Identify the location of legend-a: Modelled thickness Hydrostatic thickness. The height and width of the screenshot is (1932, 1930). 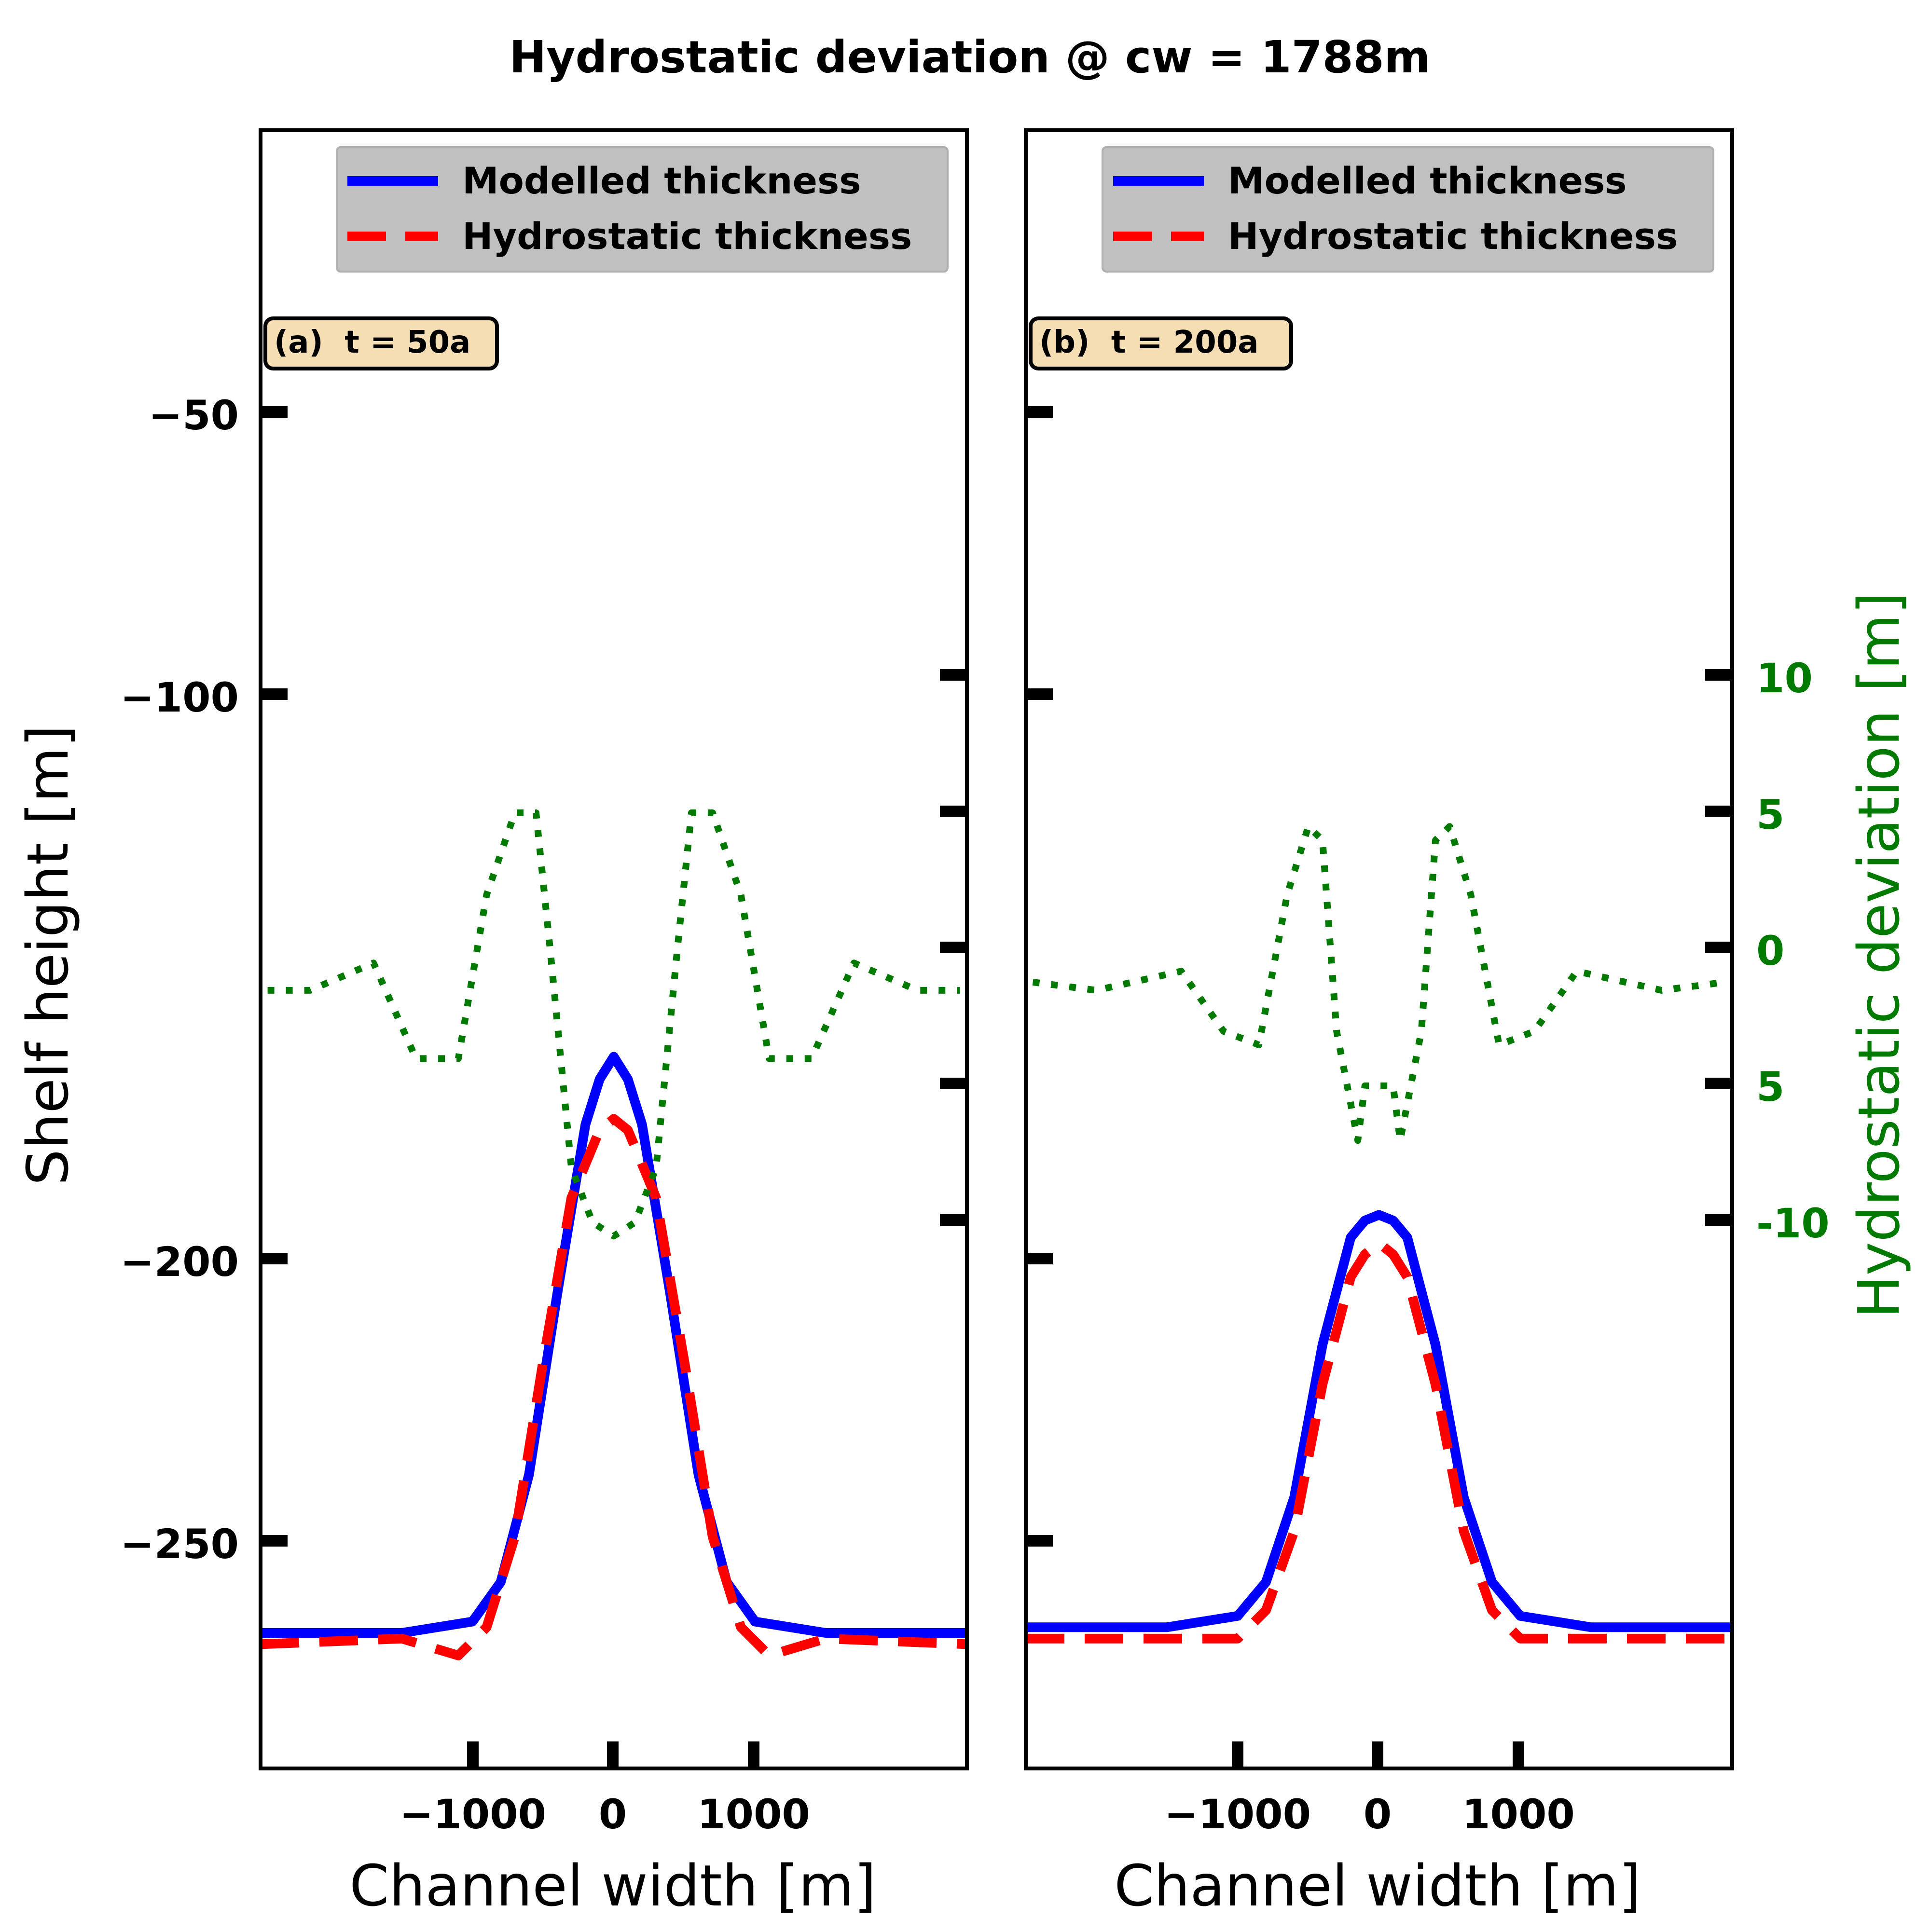
(642, 210).